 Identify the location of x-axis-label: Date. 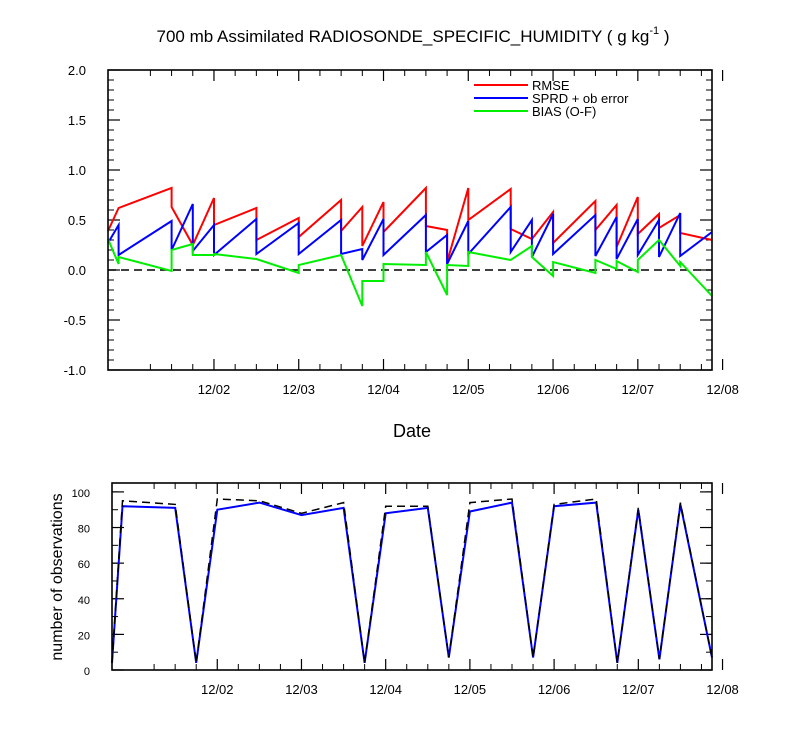
(412, 431).